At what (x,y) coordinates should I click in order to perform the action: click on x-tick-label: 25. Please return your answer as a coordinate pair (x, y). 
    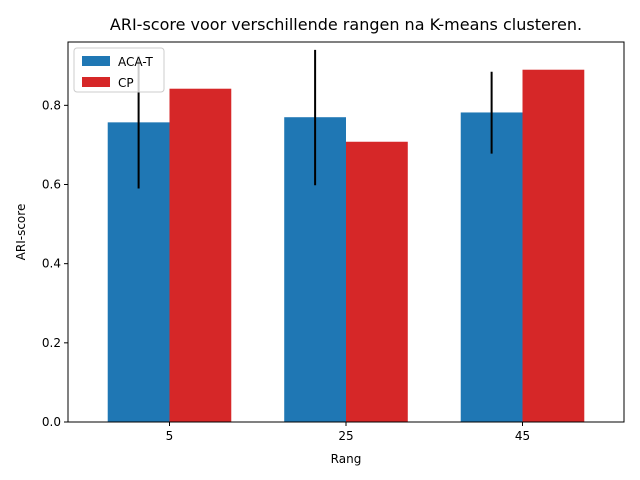
    Looking at the image, I should click on (345, 436).